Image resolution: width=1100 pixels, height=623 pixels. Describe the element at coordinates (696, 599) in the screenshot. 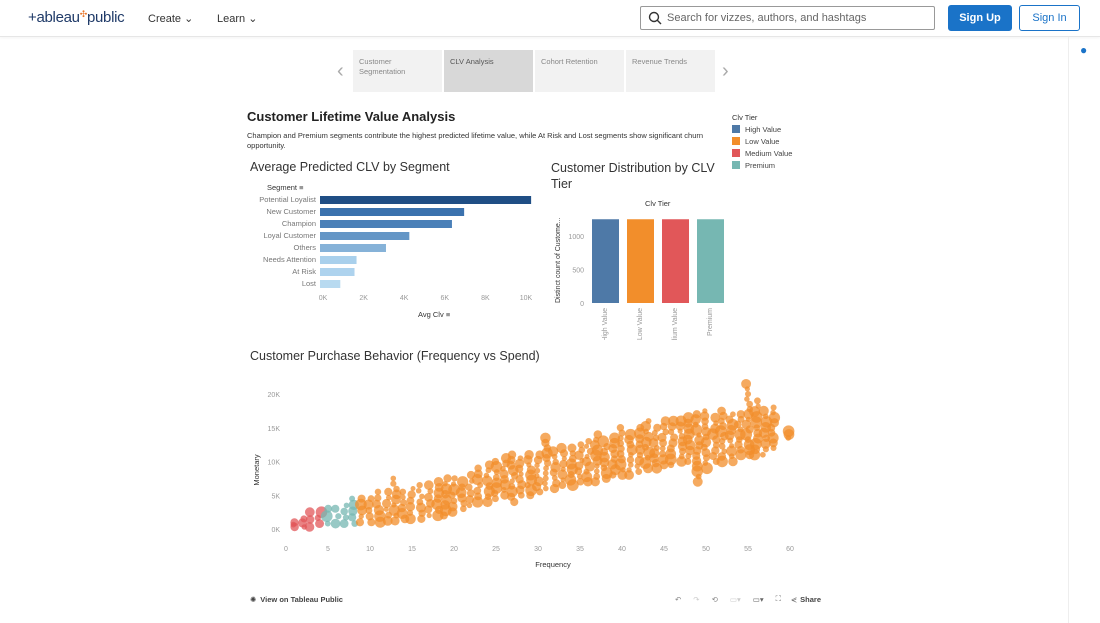

I see `redo-icon: ↷` at that location.